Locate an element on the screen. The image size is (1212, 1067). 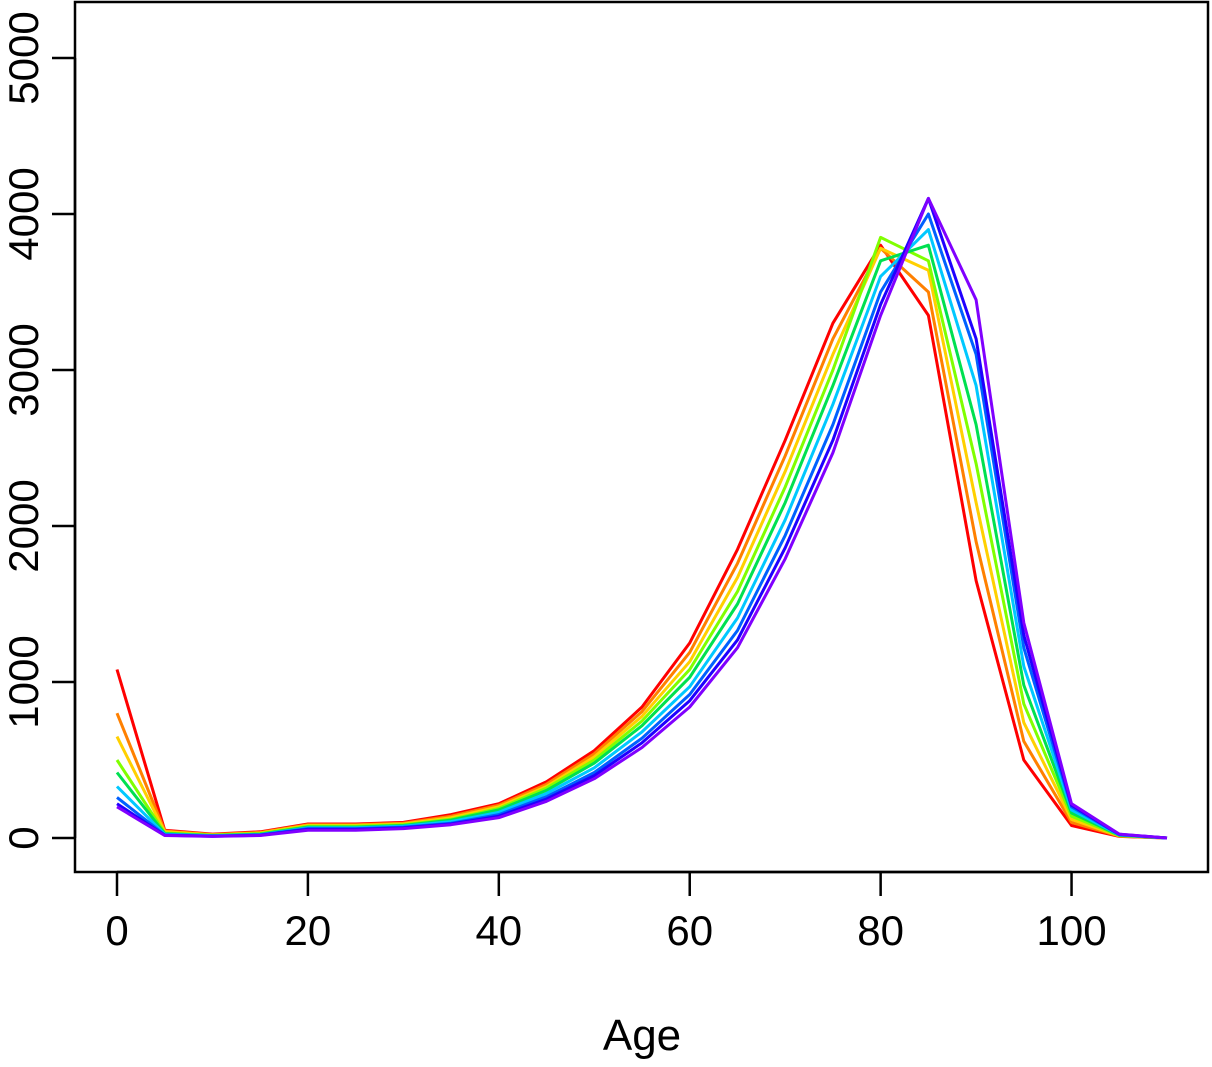
x-tick-label: 100 is located at coordinates (1072, 930).